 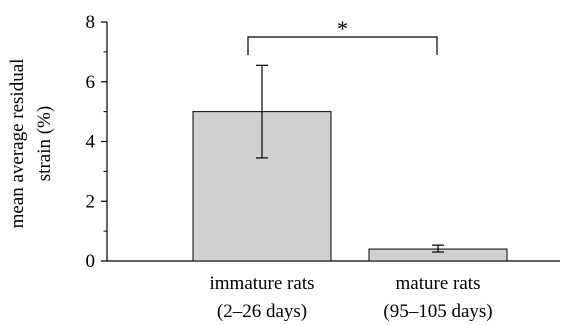 I want to click on y-axis-title-line: mean average residual, so click(x=17, y=144).